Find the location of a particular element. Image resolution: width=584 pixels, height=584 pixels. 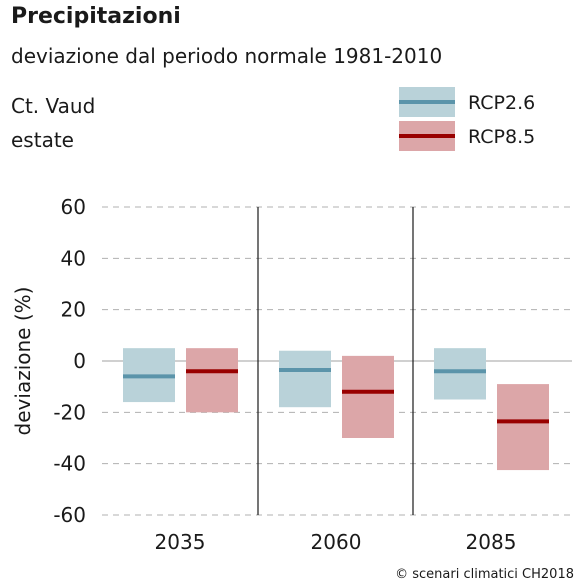

region-label: Ct. Vaud is located at coordinates (53, 106).